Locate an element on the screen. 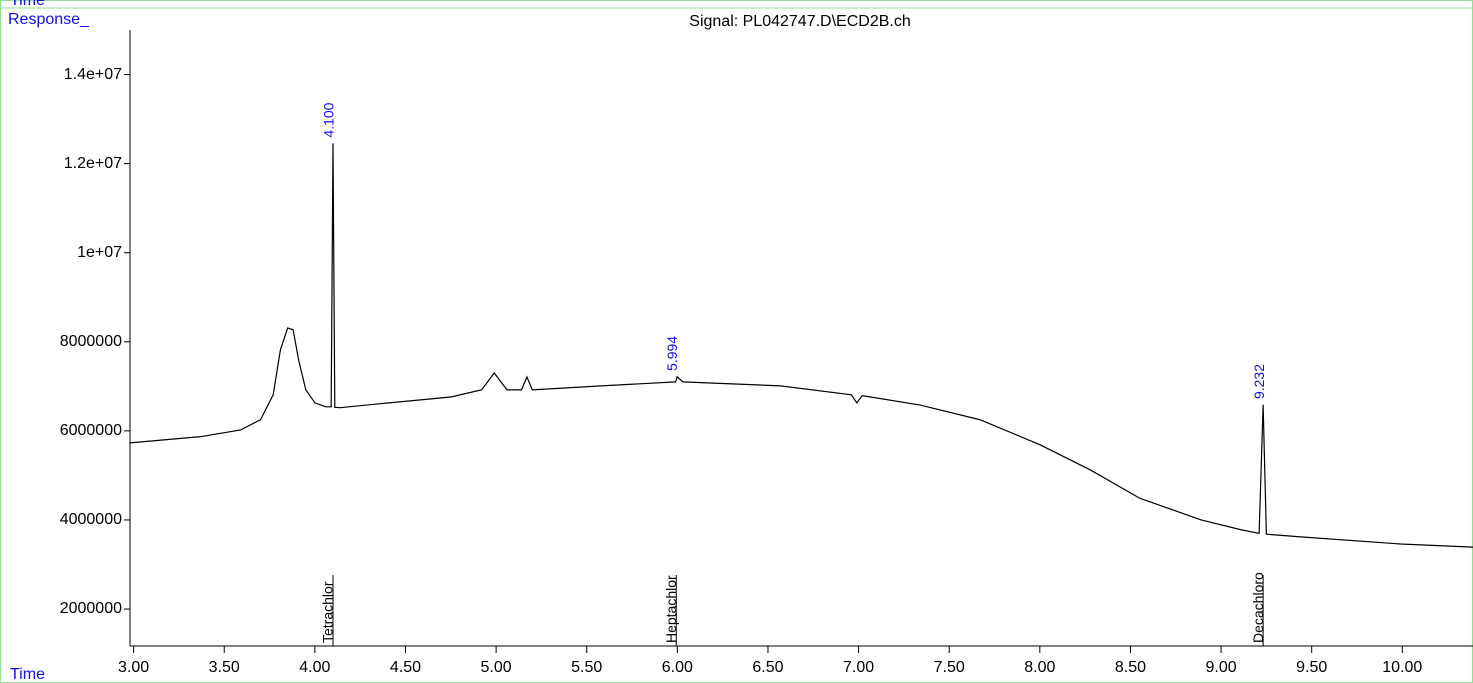  y-tick-label: 4000000 is located at coordinates (91, 519).